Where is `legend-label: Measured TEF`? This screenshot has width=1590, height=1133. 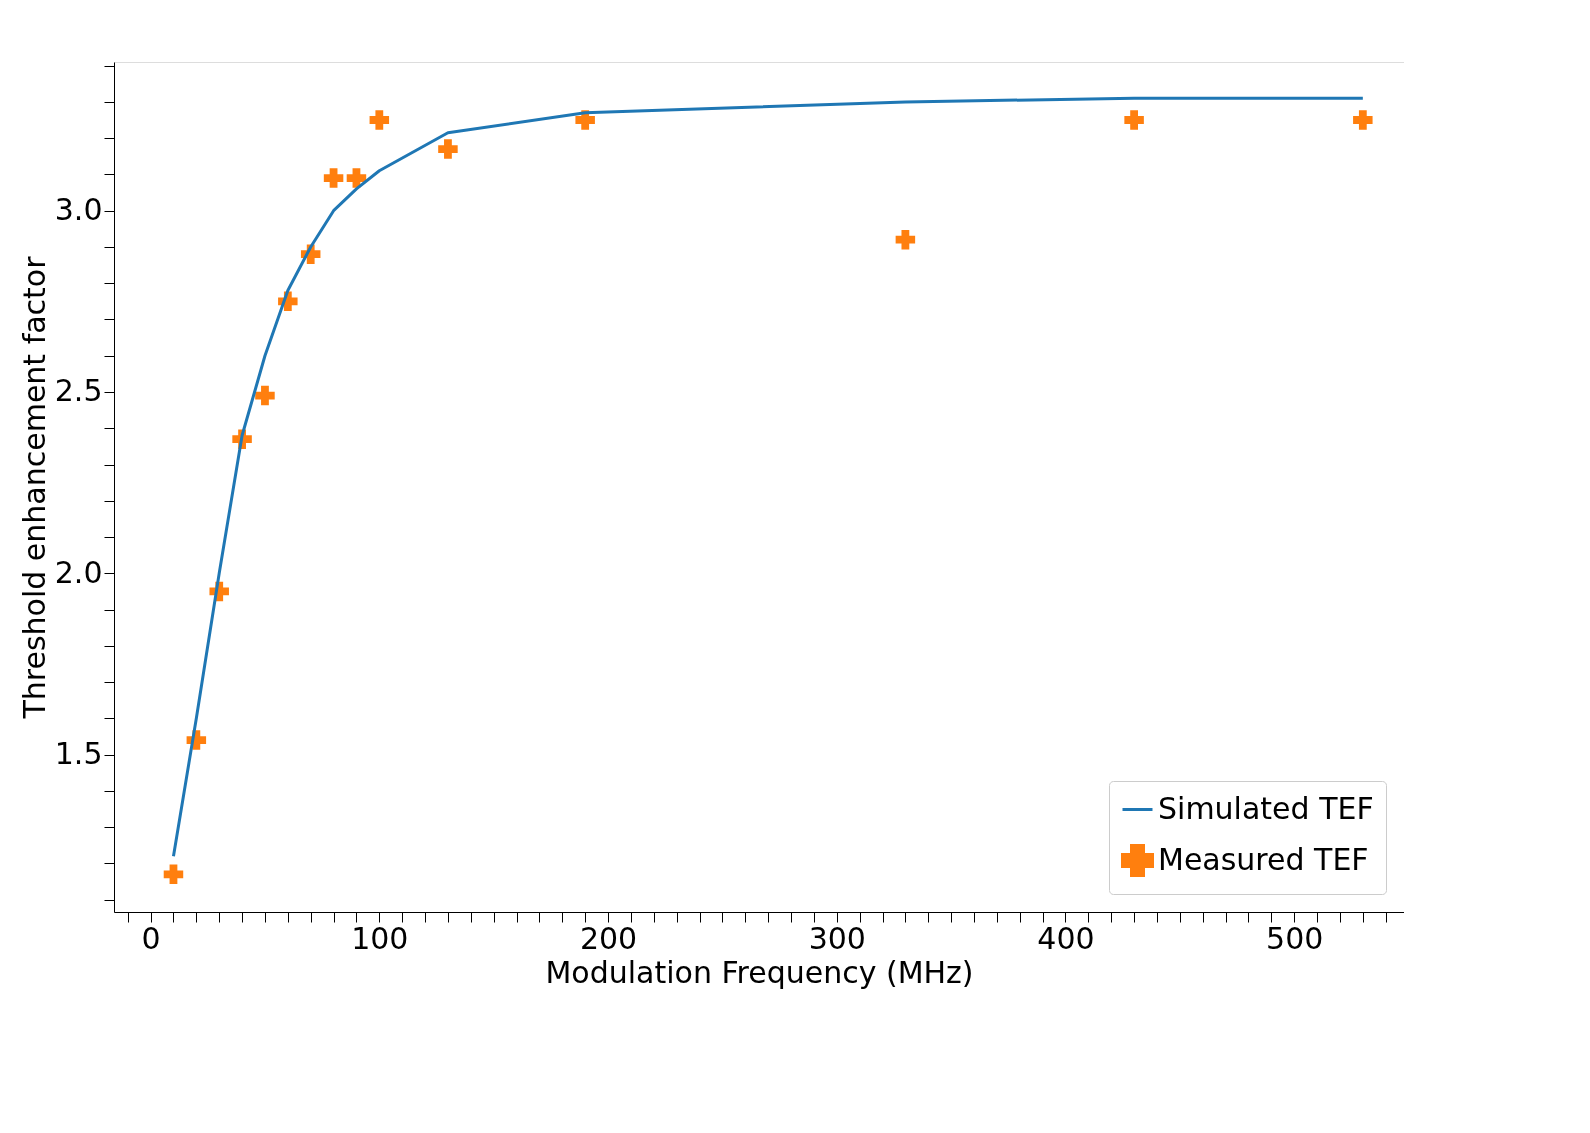 legend-label: Measured TEF is located at coordinates (1263, 859).